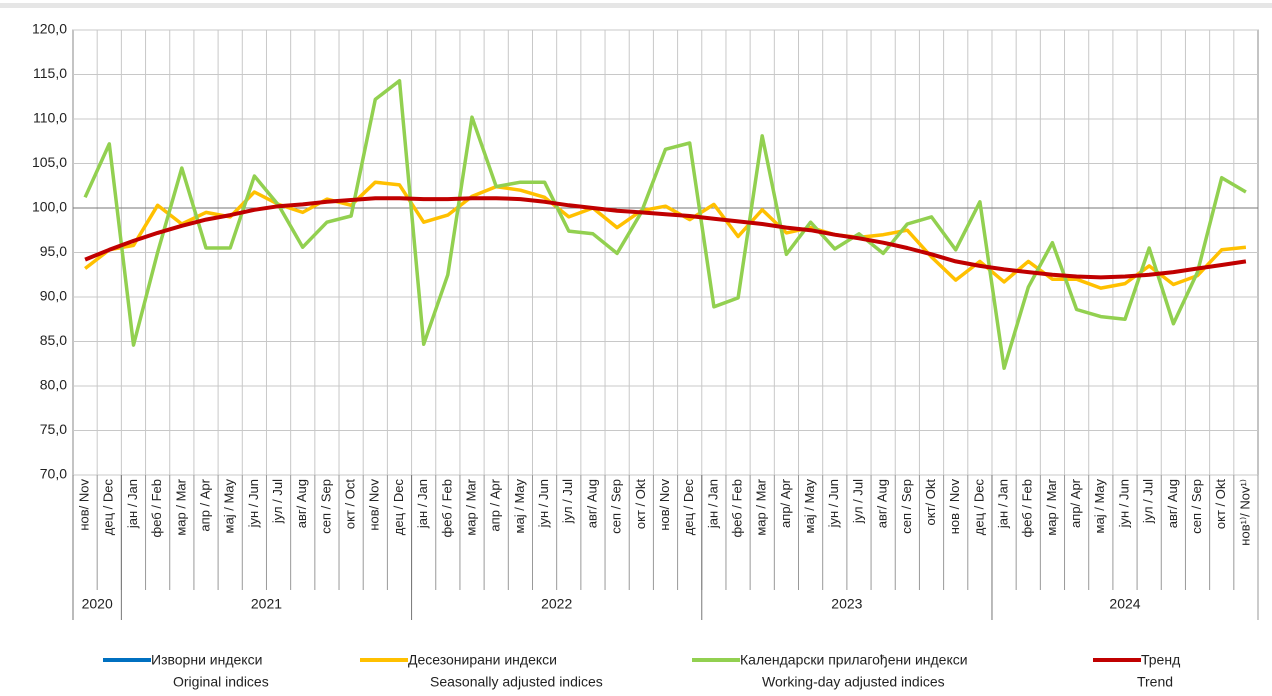 This screenshot has width=1272, height=696. Describe the element at coordinates (53, 474) in the screenshot. I see `y-tick-label: 70,0` at that location.